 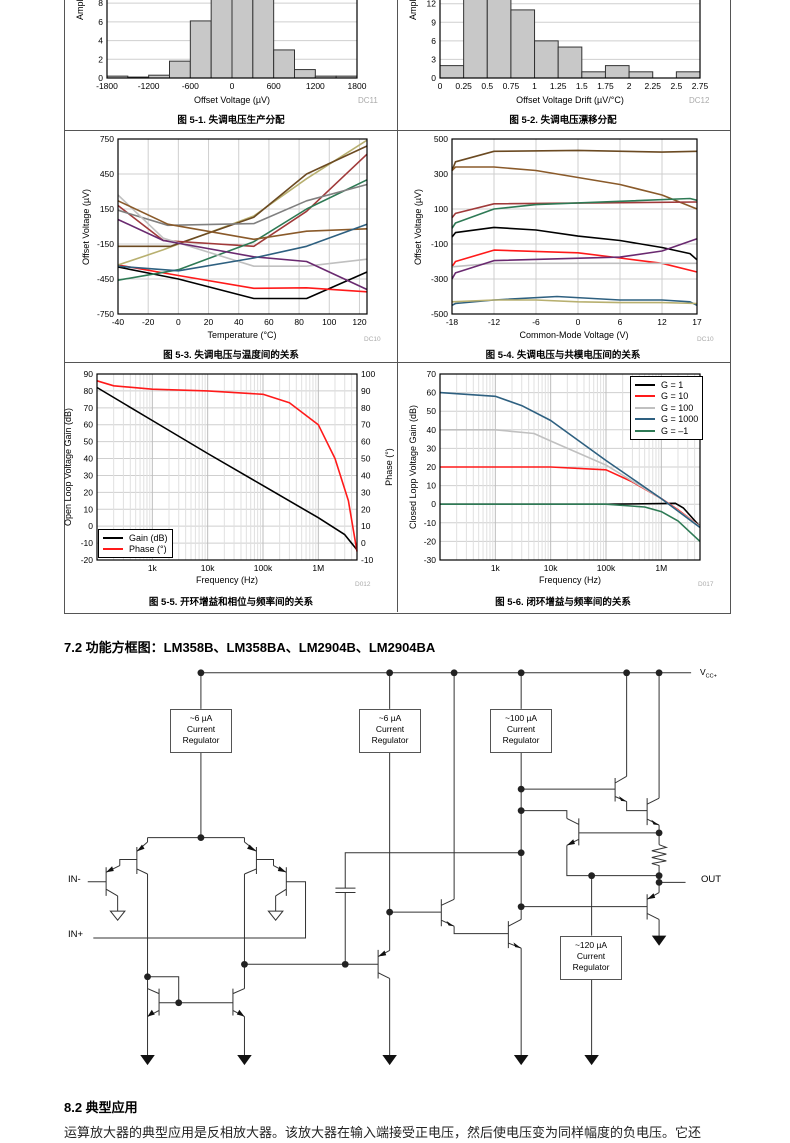 I want to click on y-tick-label: -500, so click(x=439, y=314).